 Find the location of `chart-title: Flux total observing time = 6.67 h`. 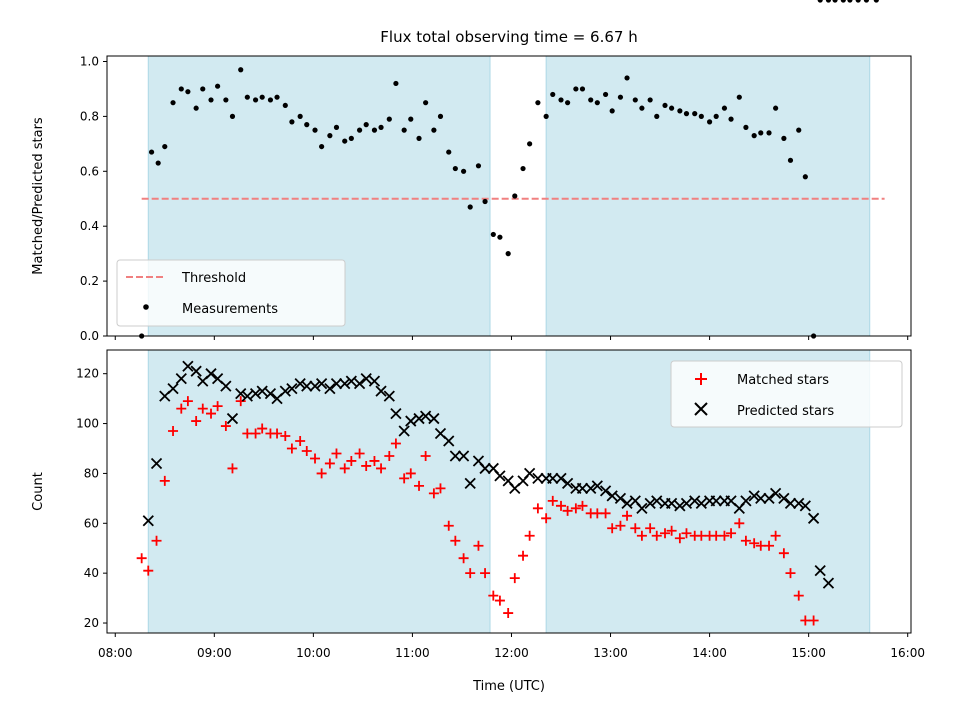

chart-title: Flux total observing time = 6.67 h is located at coordinates (508, 37).